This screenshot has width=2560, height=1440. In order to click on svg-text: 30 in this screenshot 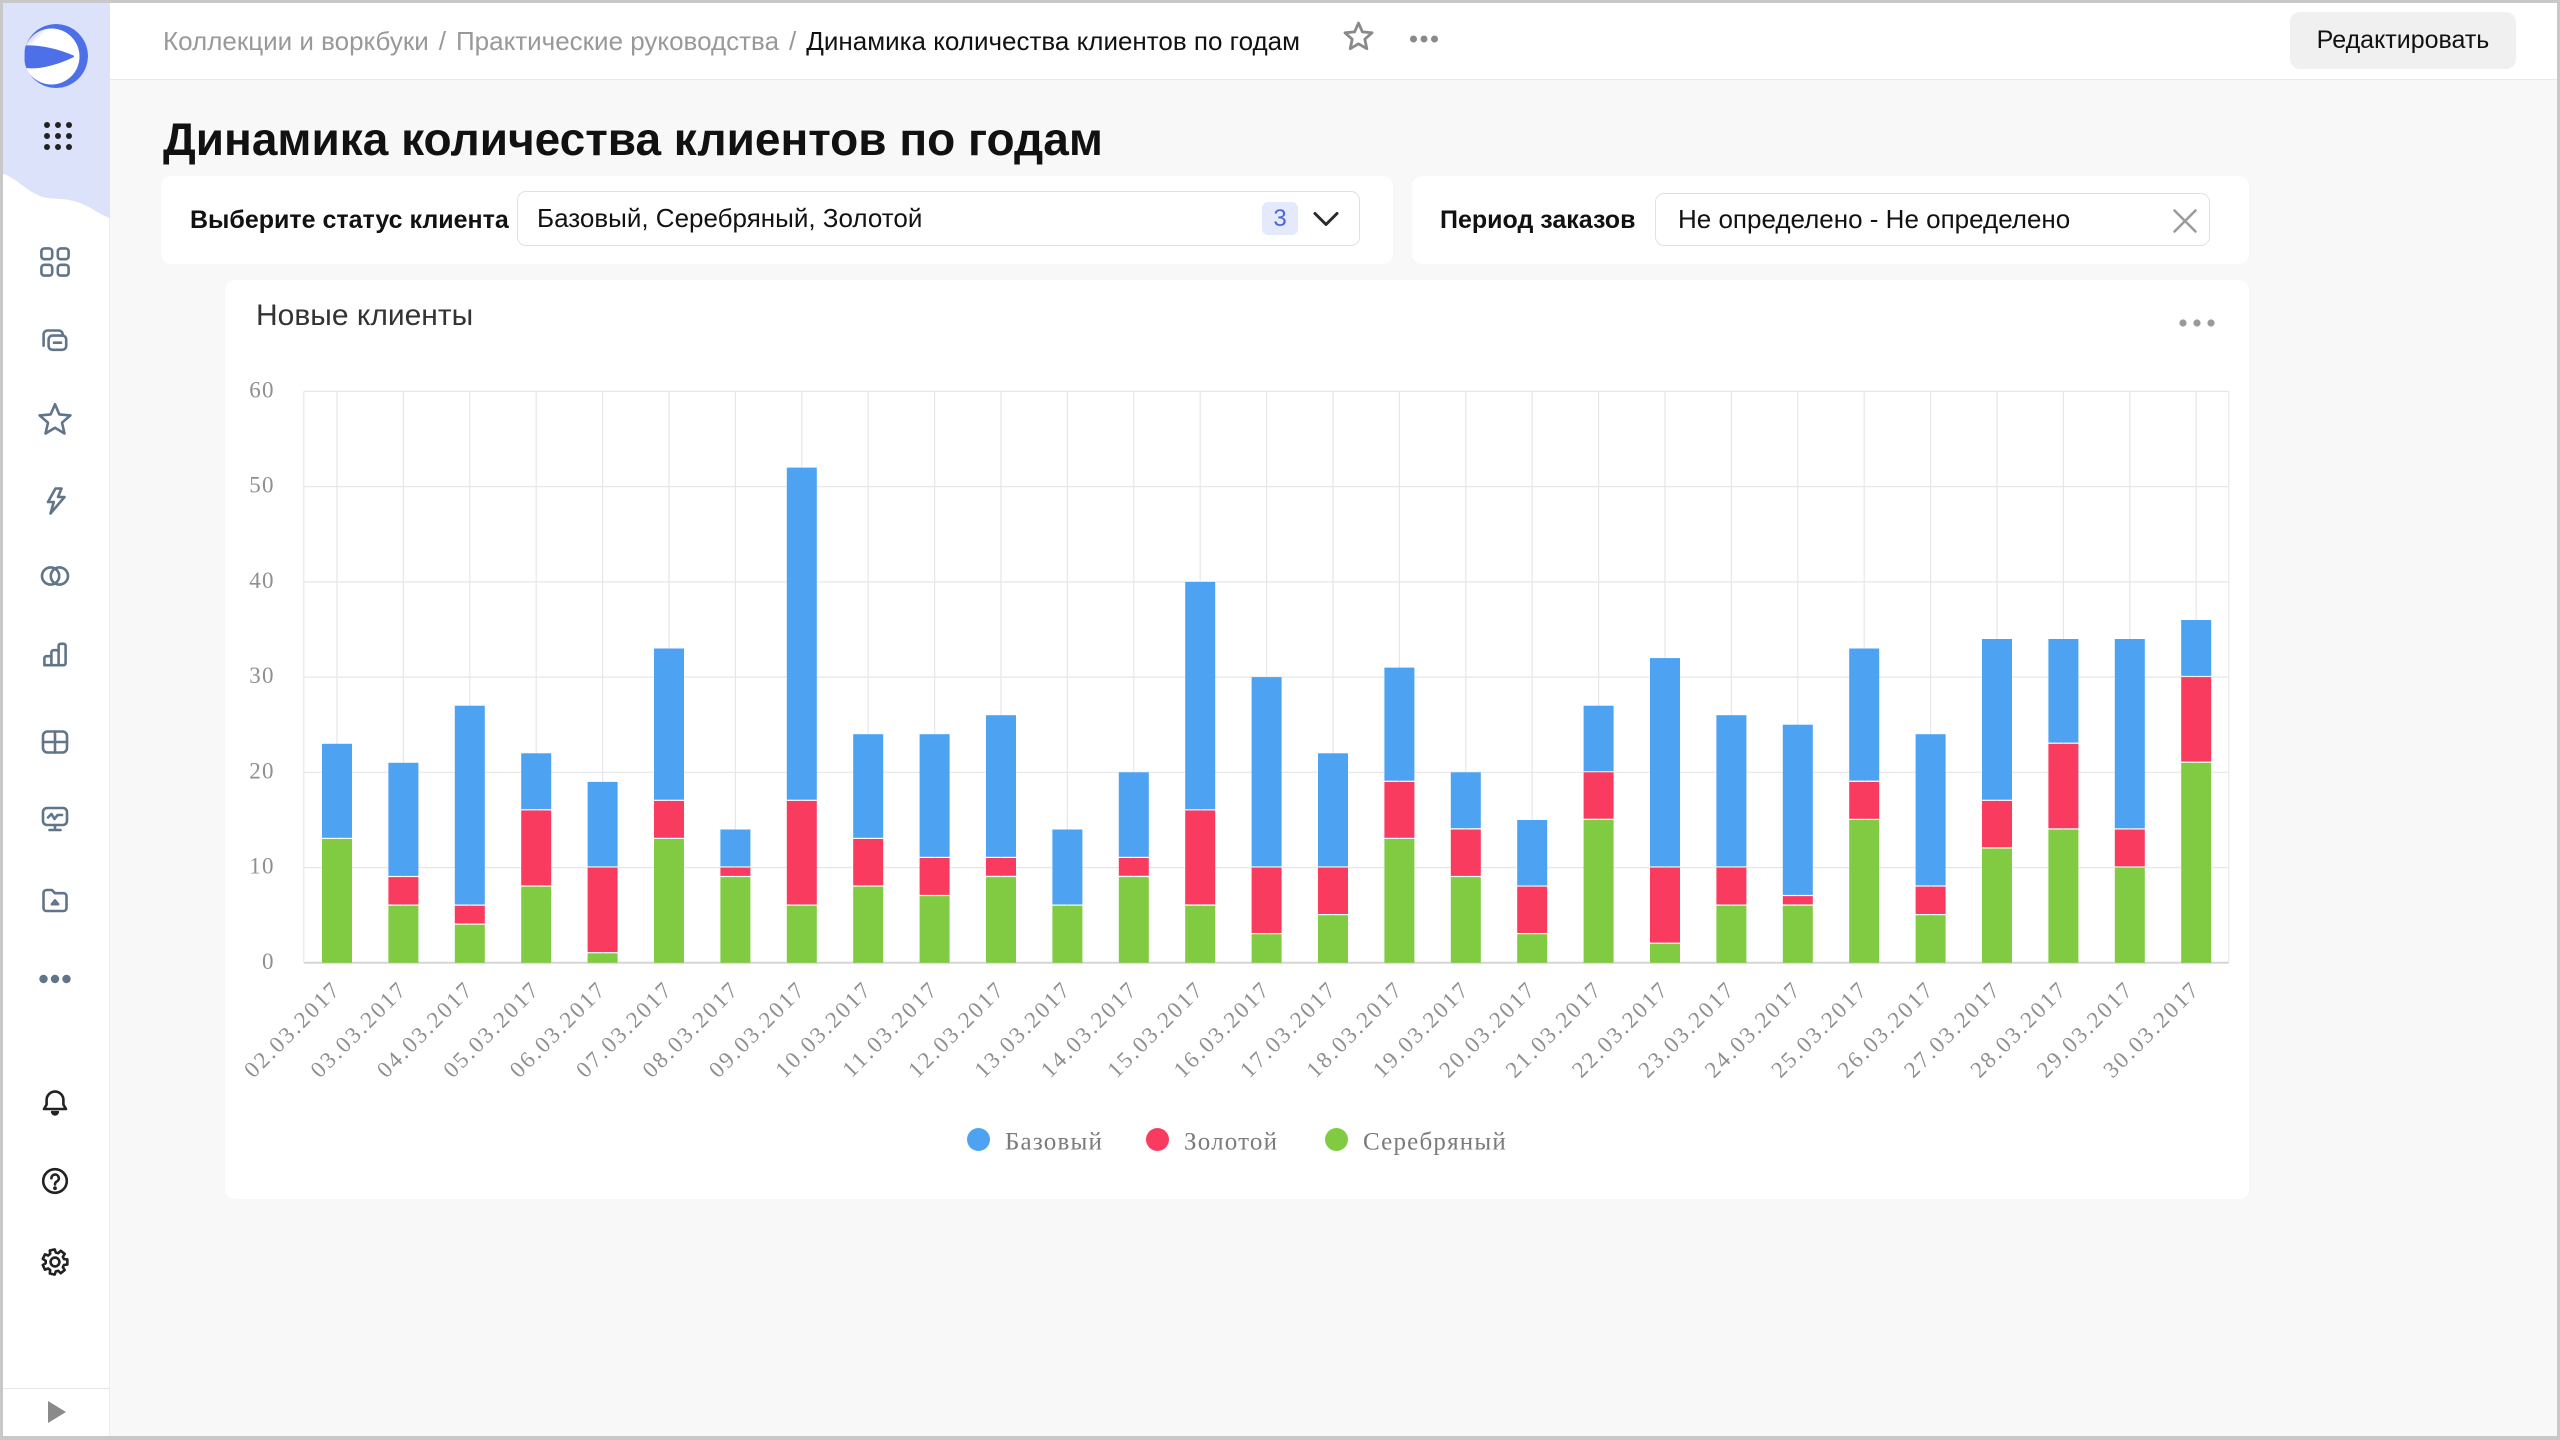, I will do `click(262, 675)`.